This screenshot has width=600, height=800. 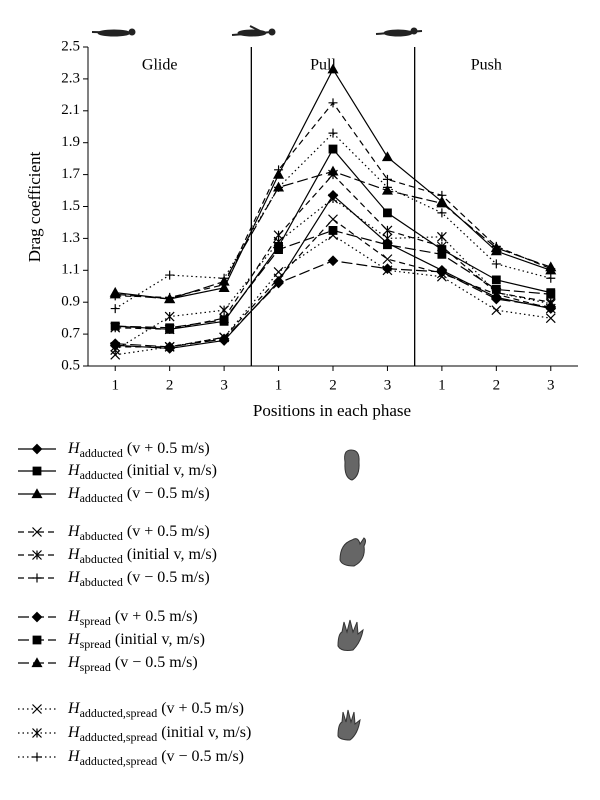 I want to click on phase-label: Push, so click(x=486, y=65).